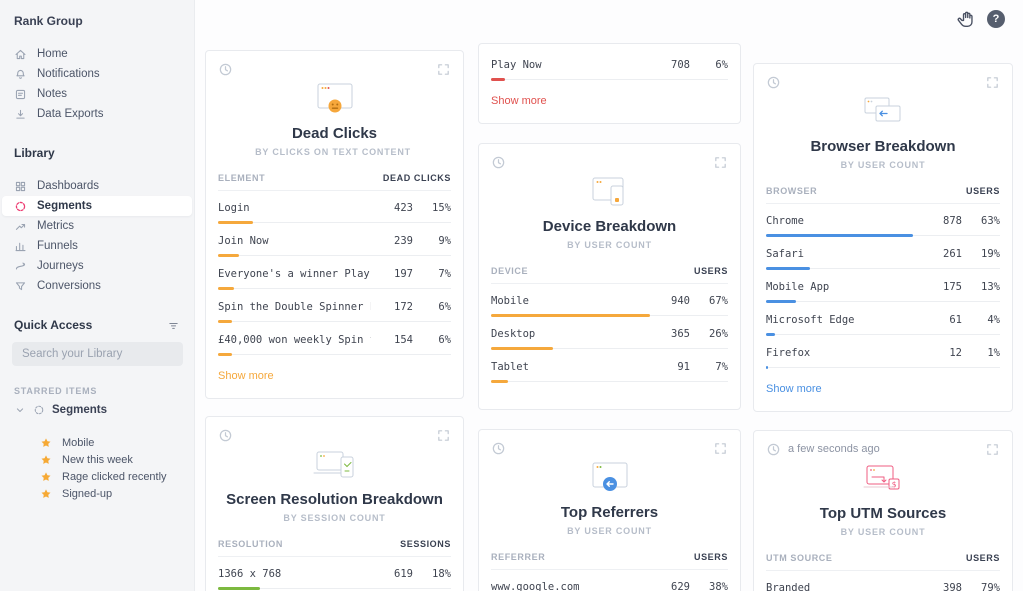 This screenshot has height=591, width=1023. I want to click on sidebar-item-segments: Segments, so click(97, 206).